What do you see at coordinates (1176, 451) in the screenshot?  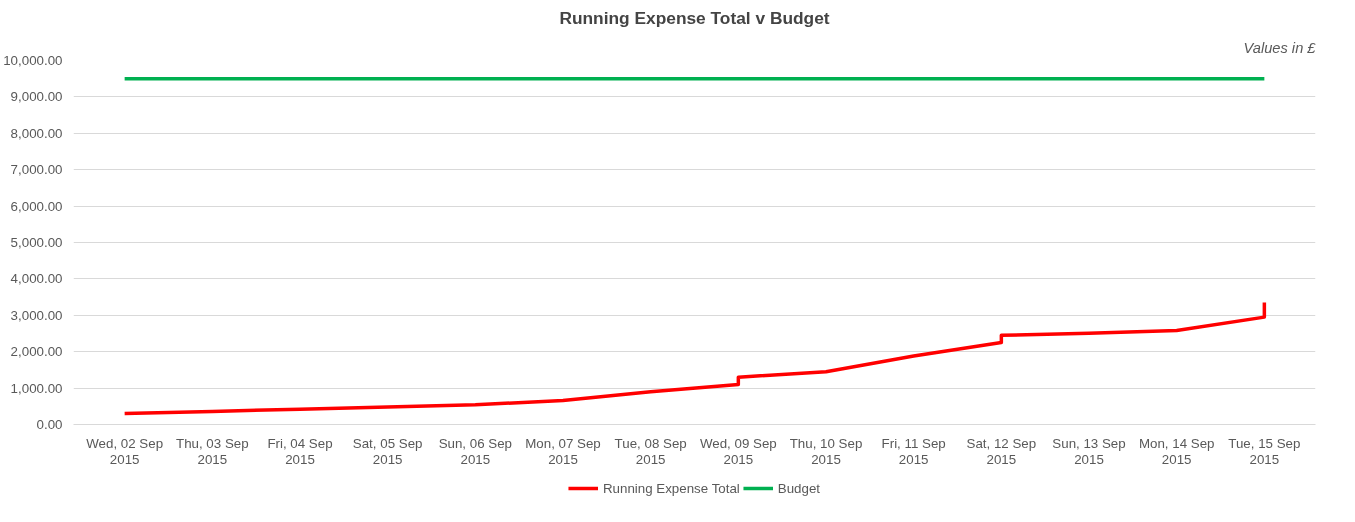 I see `x-tick-label: Mon, 14 Sep 2015` at bounding box center [1176, 451].